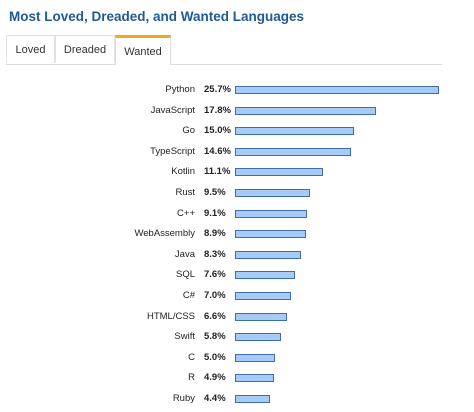 This screenshot has height=412, width=474. I want to click on value-label-javascript: 17.8%, so click(217, 110).